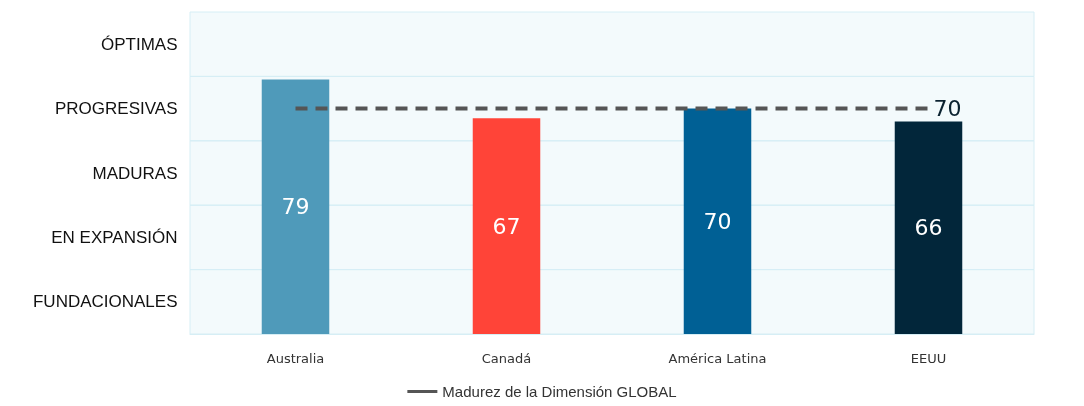  What do you see at coordinates (116, 109) in the screenshot?
I see `band-label: PROGRESIVAS` at bounding box center [116, 109].